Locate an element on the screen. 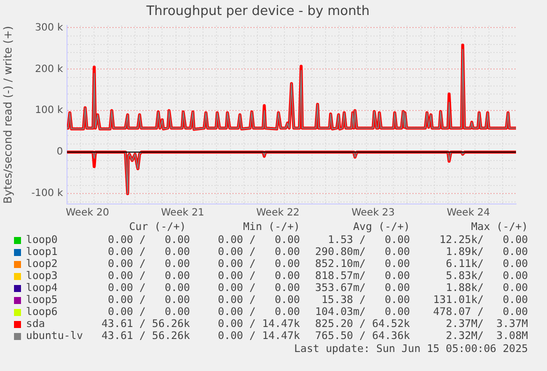 The height and width of the screenshot is (371, 547). y-tick-label: 200 k is located at coordinates (49, 69).